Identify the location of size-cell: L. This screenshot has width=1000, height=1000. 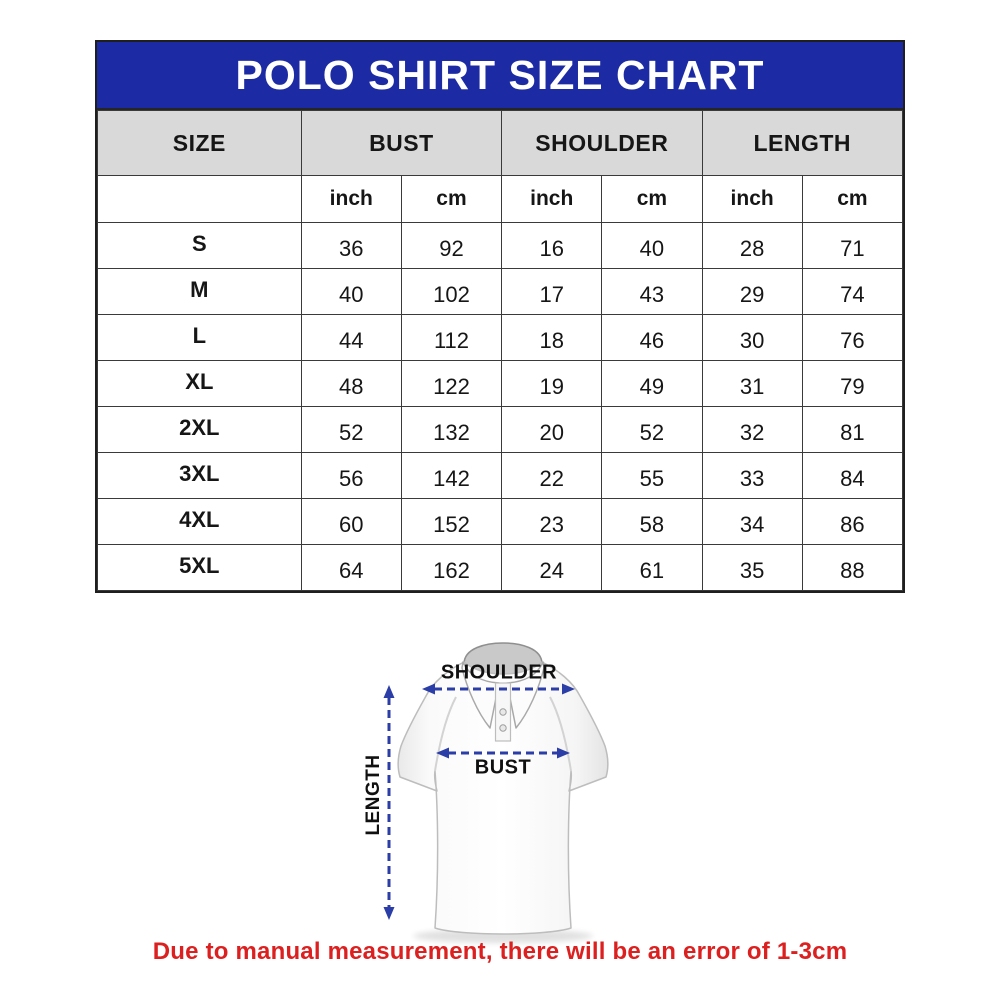
(199, 335).